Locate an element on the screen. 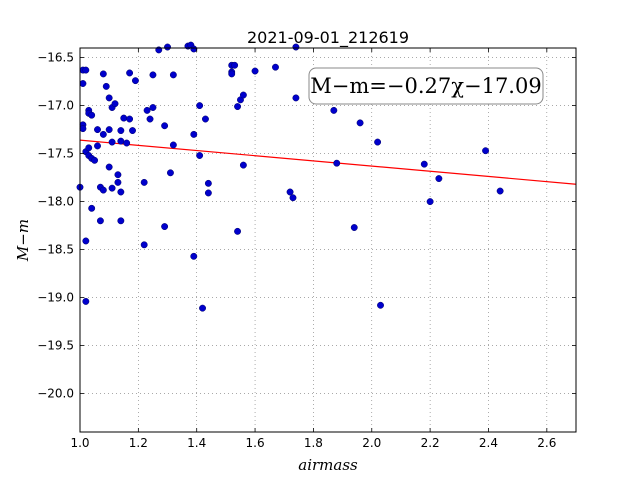 This screenshot has width=640, height=480. x-tick-label: 1.2 is located at coordinates (138, 443).